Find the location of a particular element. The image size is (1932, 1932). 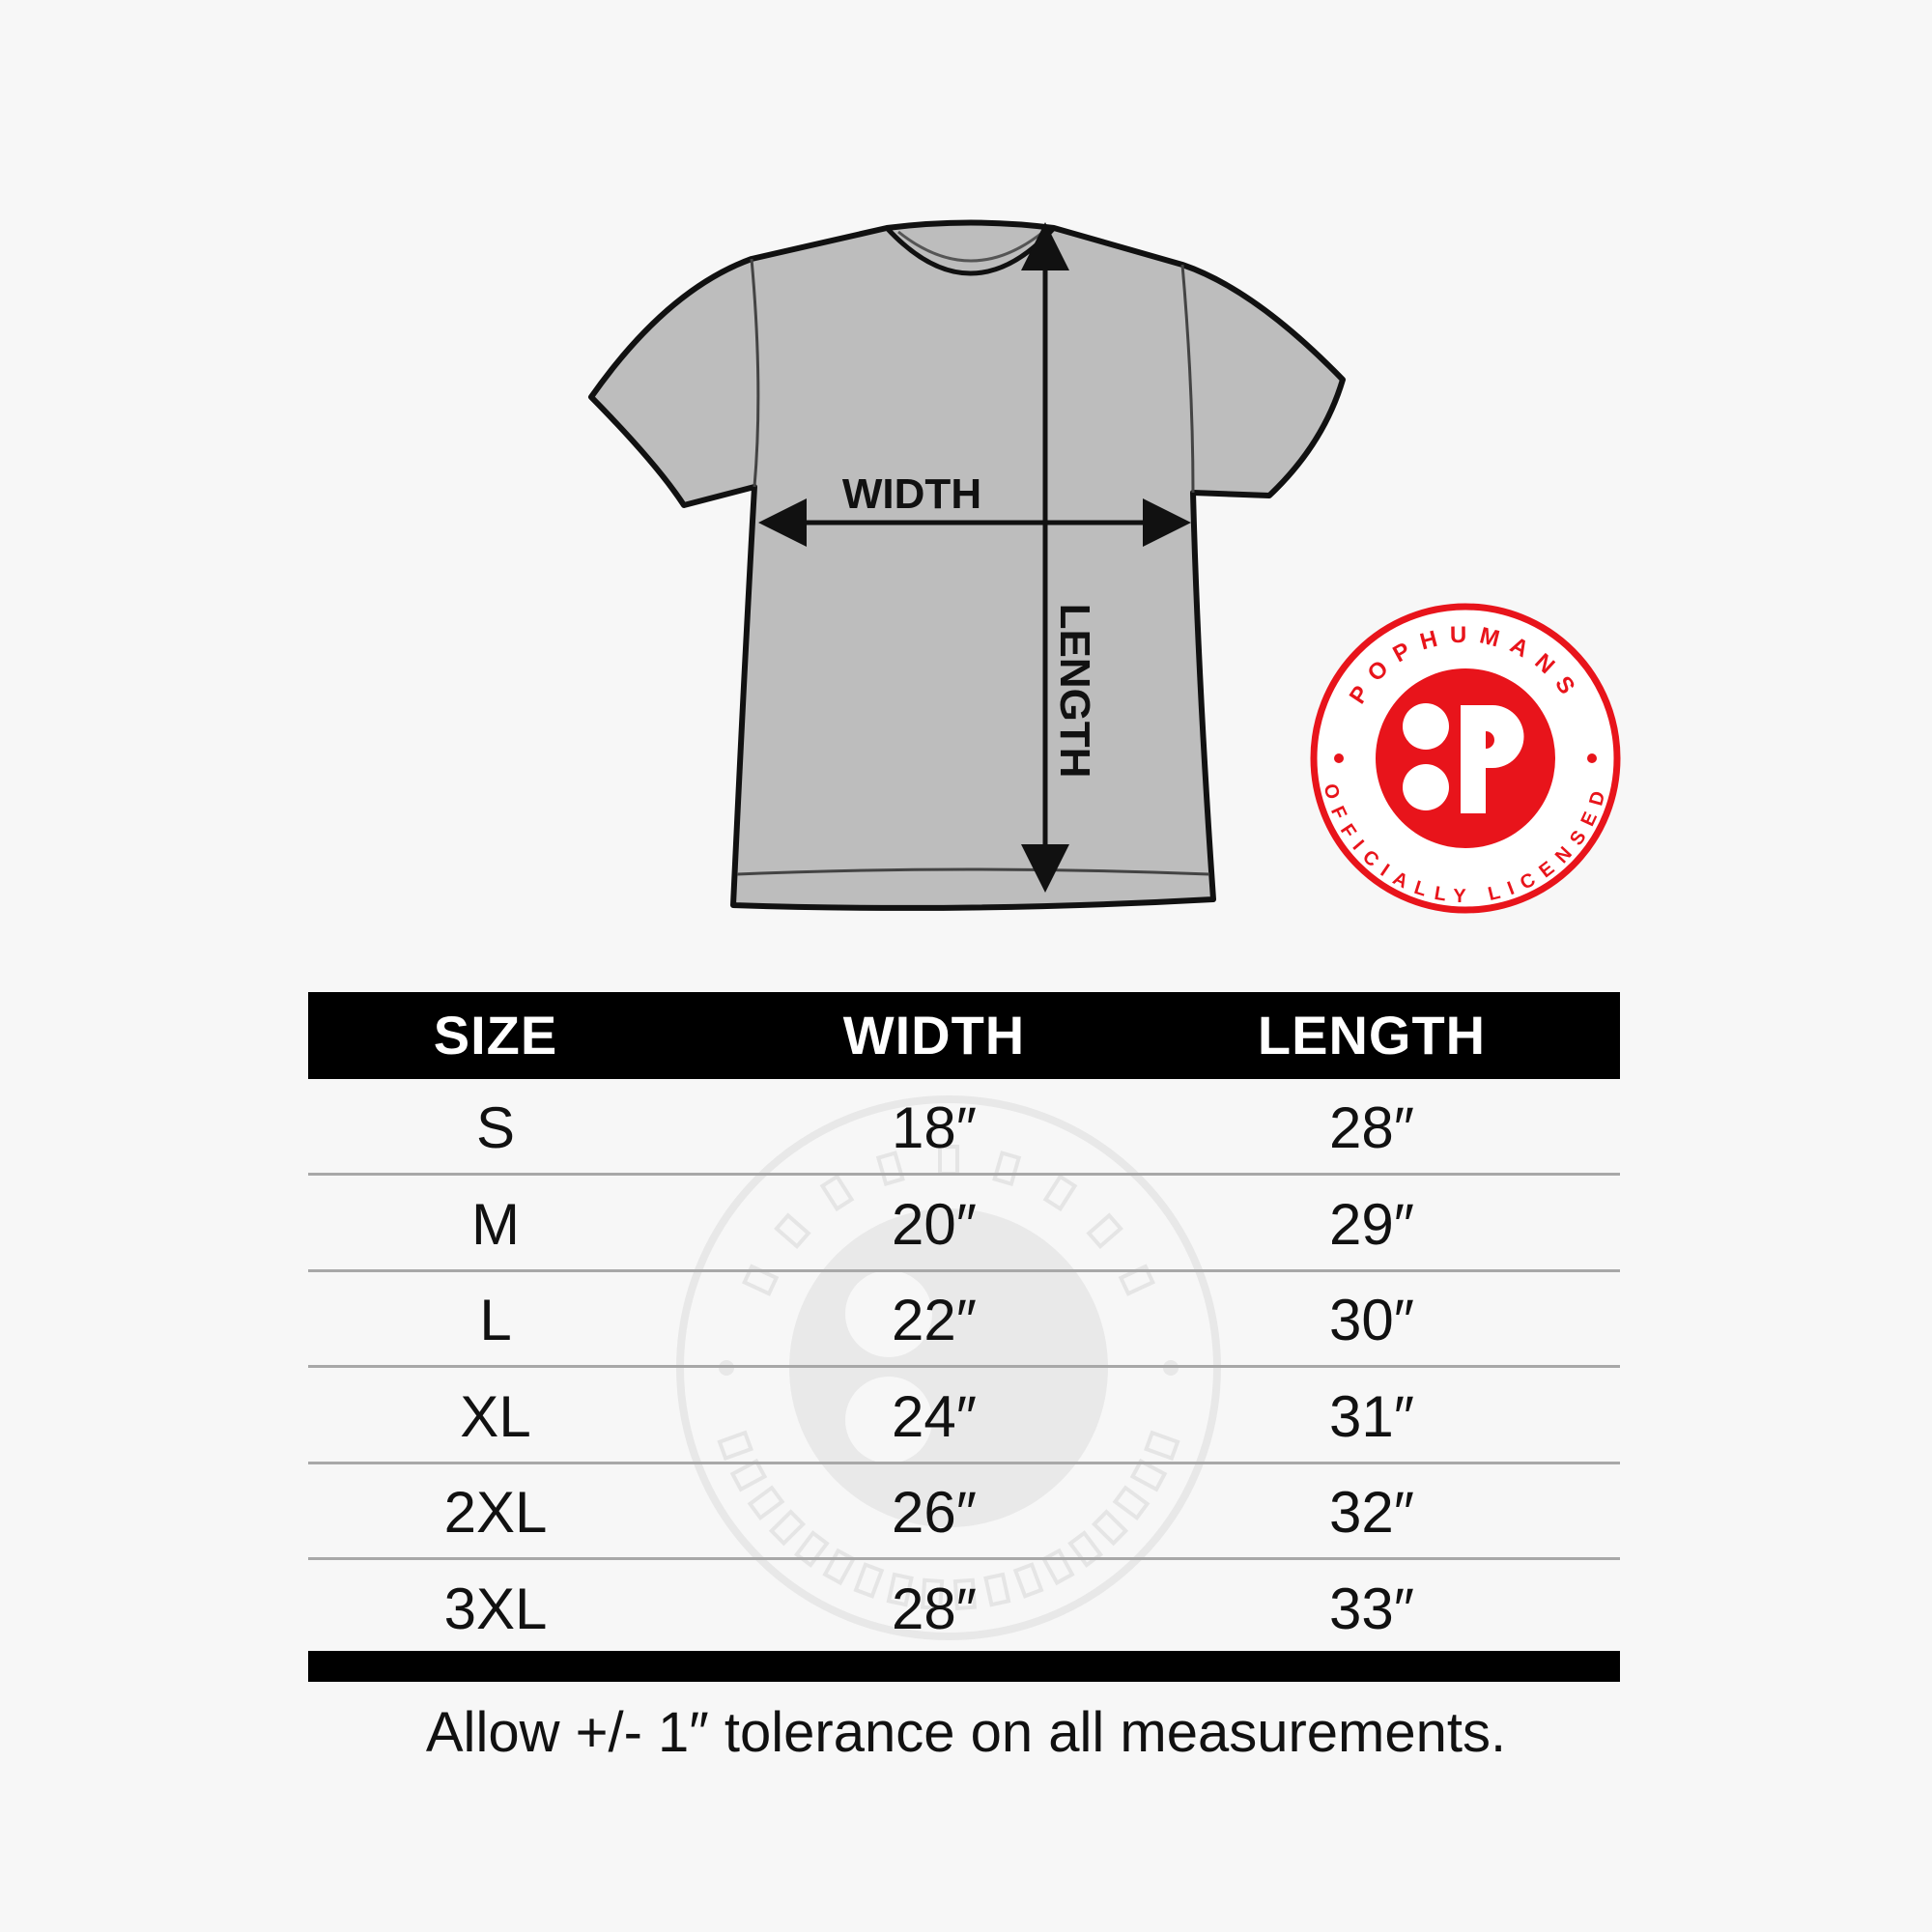

length-cell: 32″ is located at coordinates (1371, 1512).